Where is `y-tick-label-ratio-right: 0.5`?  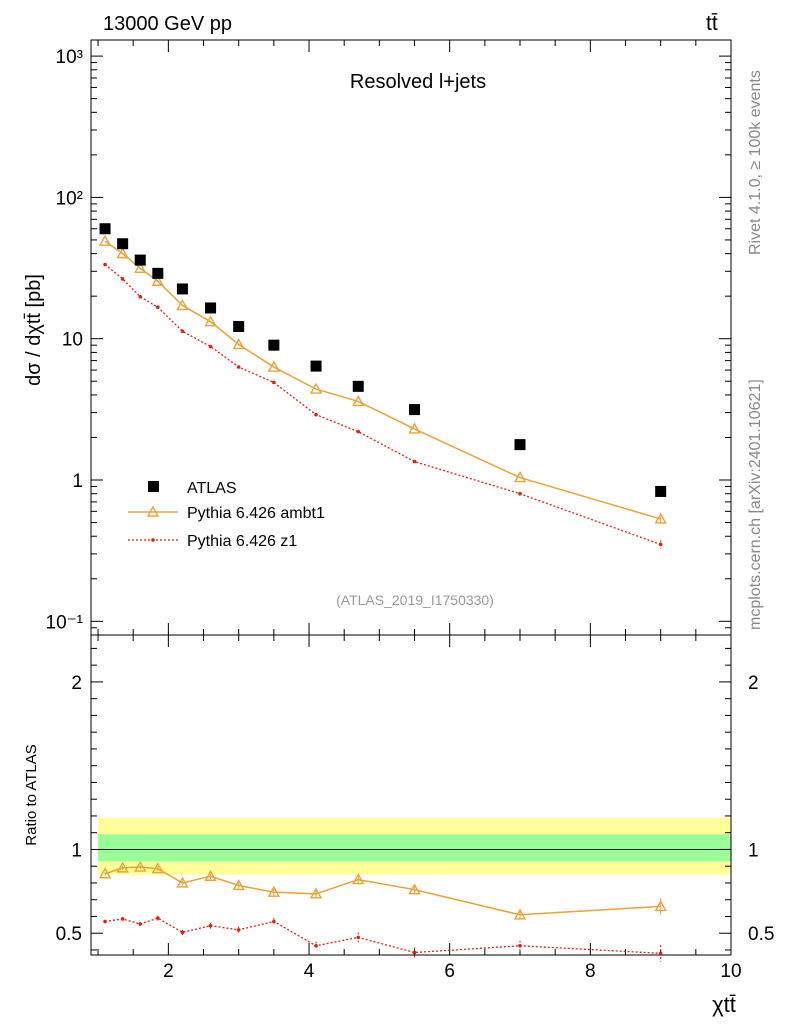
y-tick-label-ratio-right: 0.5 is located at coordinates (761, 934).